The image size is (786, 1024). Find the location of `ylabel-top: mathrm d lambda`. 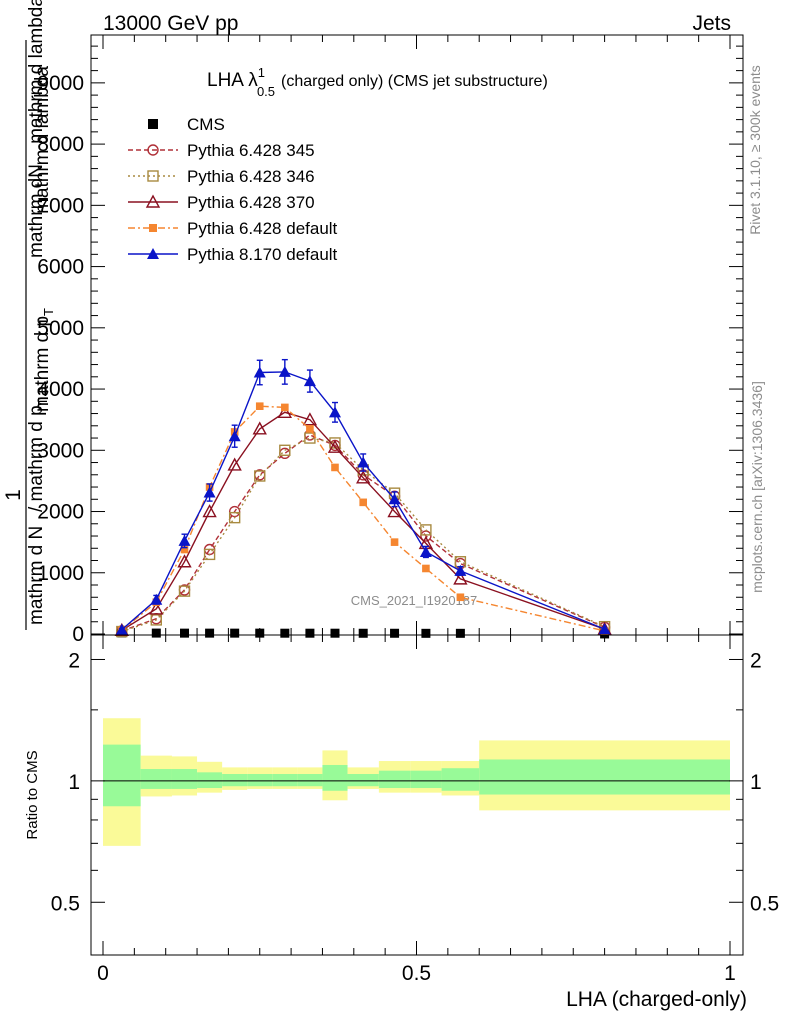

ylabel-top: mathrm d lambda is located at coordinates (42, 140).